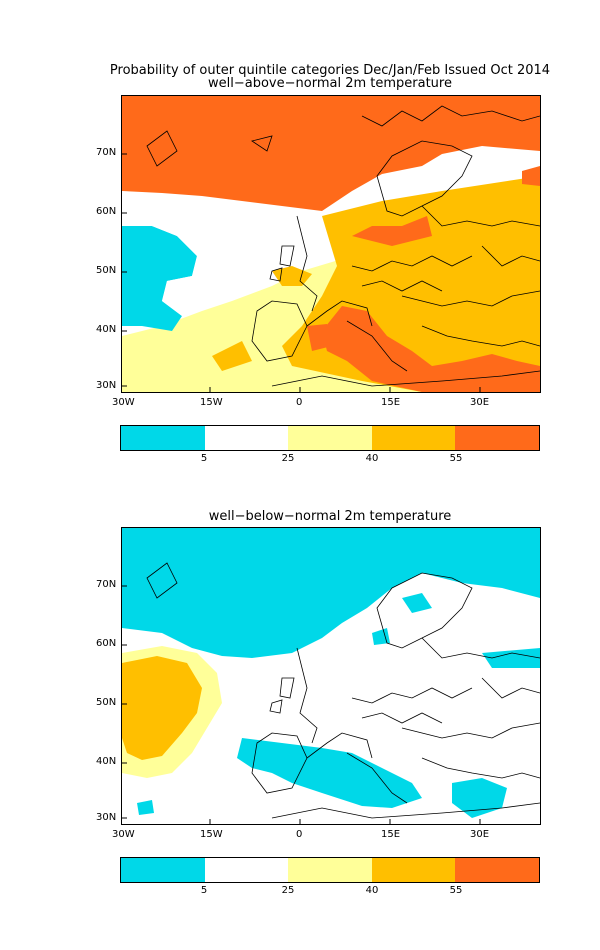  What do you see at coordinates (106, 584) in the screenshot?
I see `lat-label-70n-2: 70N` at bounding box center [106, 584].